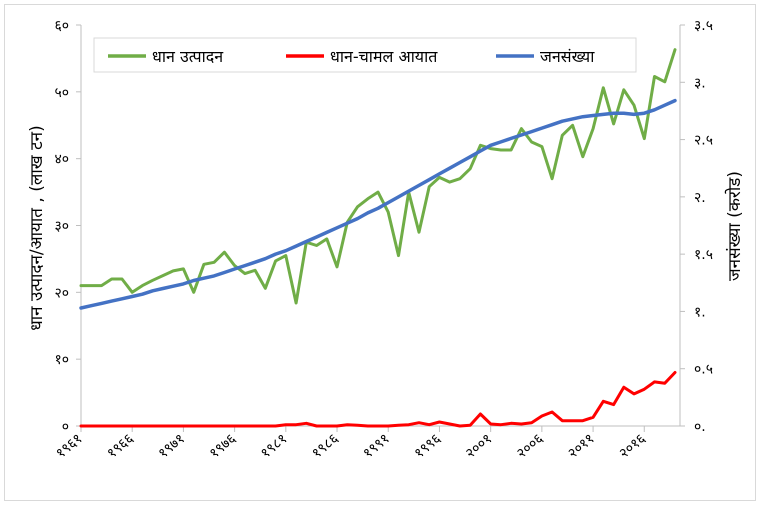 The image size is (762, 507). I want to click on left-axis-ticks: ० १० २० ३० ४० ५० ६०, so click(67, 226).